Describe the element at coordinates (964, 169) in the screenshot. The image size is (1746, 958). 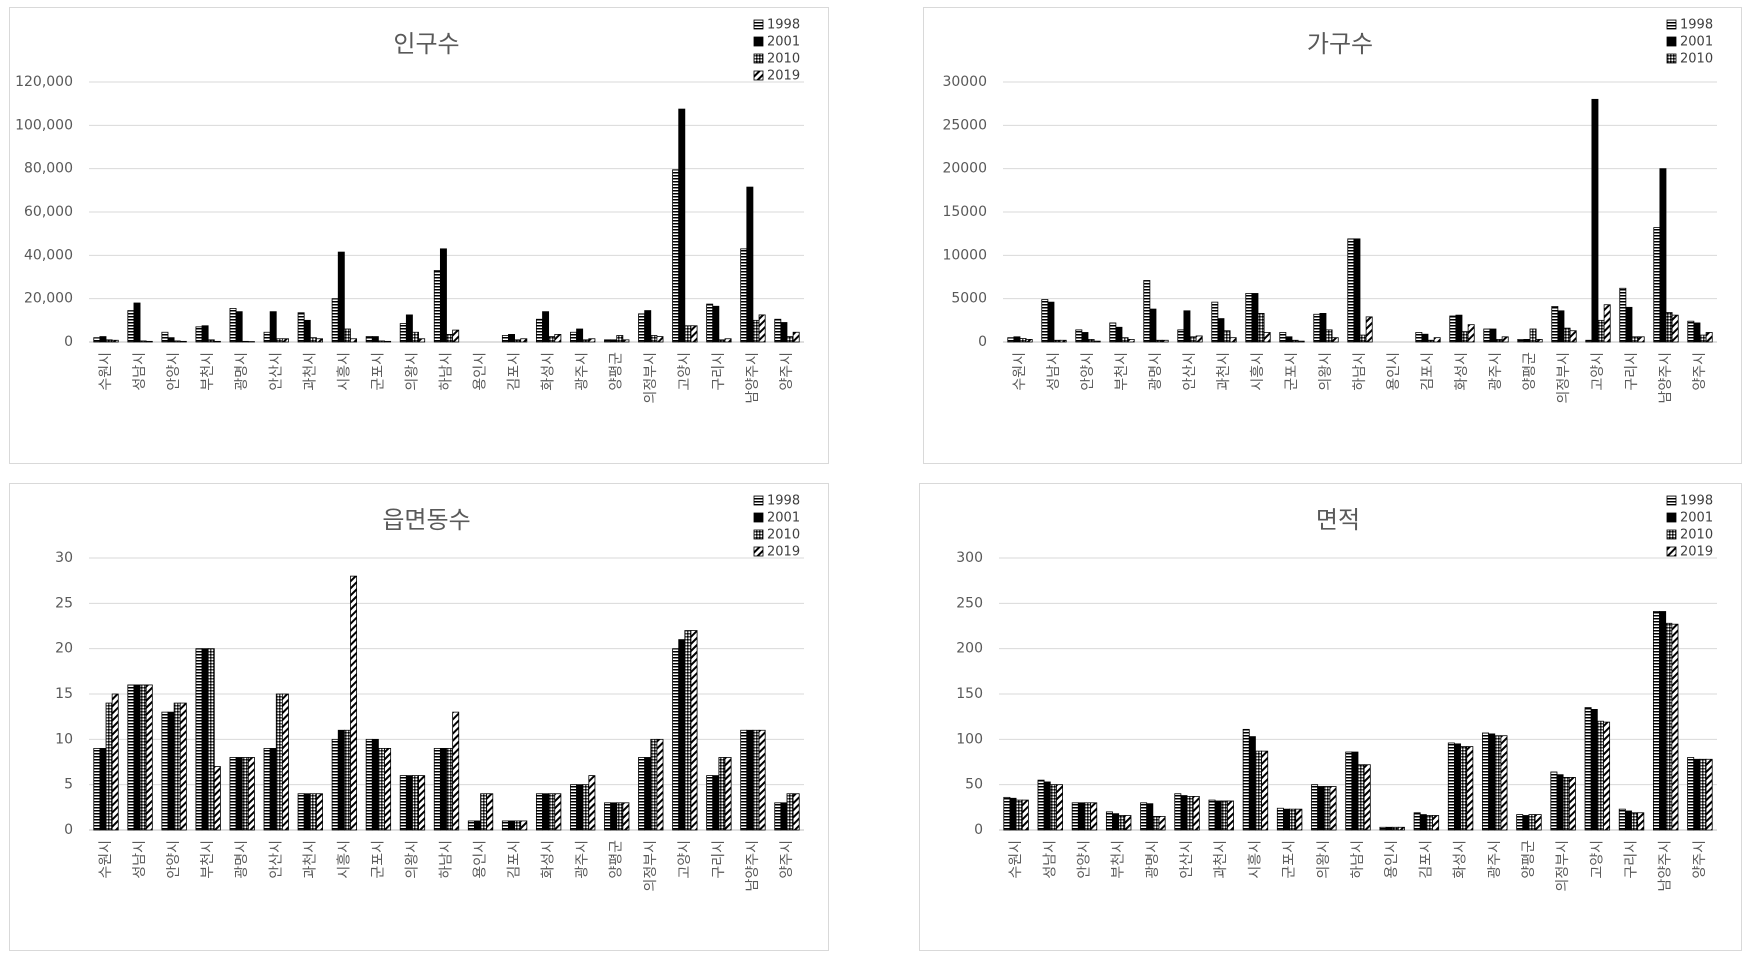
I see `y-tick-label: 20000` at that location.